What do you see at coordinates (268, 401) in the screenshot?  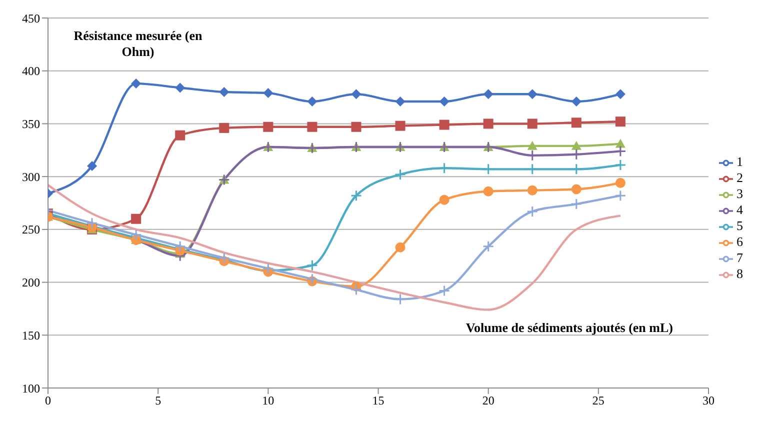 I see `x-tick-label: 10` at bounding box center [268, 401].